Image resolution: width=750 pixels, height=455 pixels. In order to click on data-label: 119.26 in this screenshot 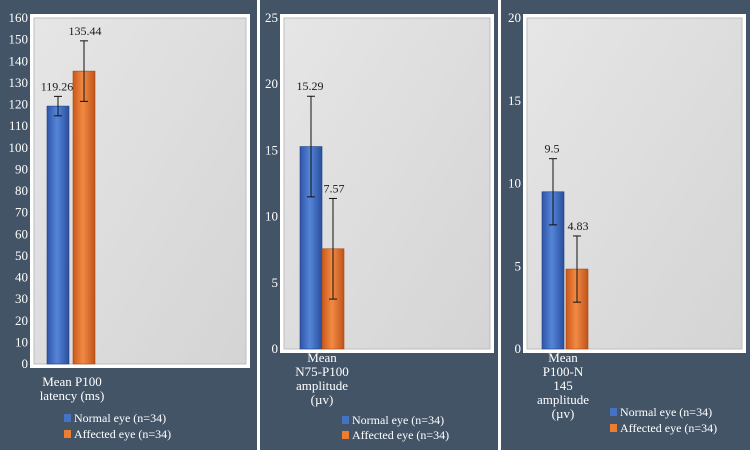, I will do `click(57, 86)`.